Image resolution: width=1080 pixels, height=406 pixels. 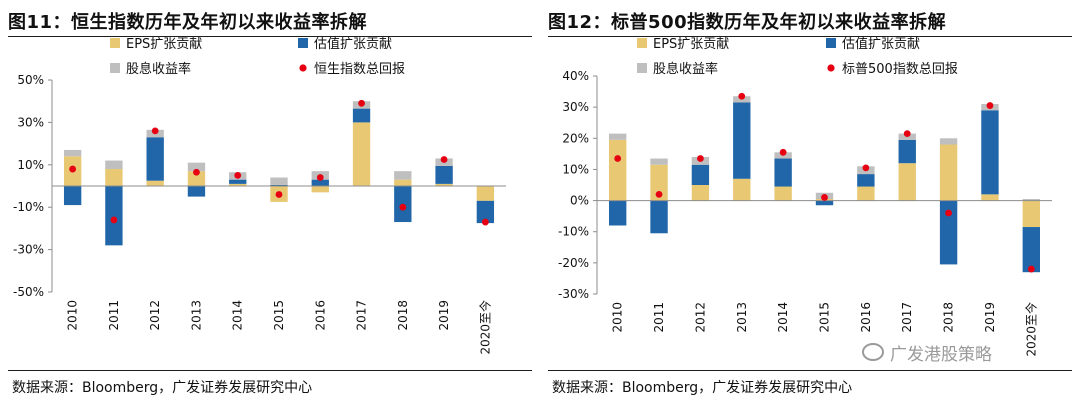 What do you see at coordinates (900, 69) in the screenshot?
I see `legend-label: 标普500指数总回报` at bounding box center [900, 69].